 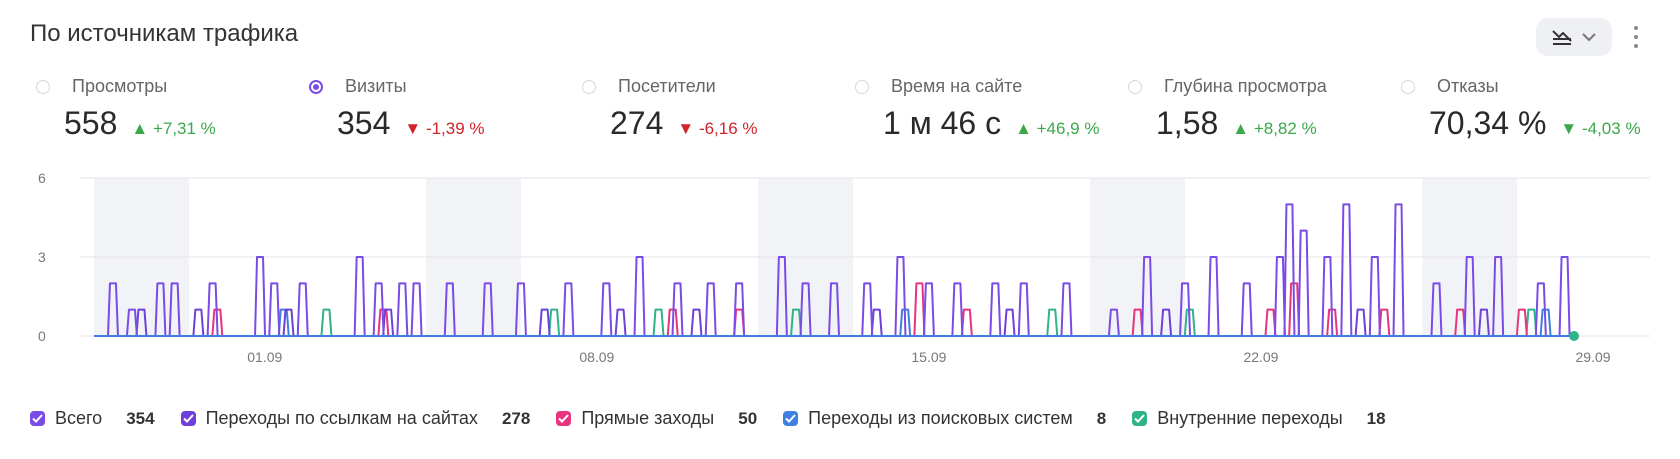 I want to click on page-title: По источникам трафика, so click(x=164, y=33).